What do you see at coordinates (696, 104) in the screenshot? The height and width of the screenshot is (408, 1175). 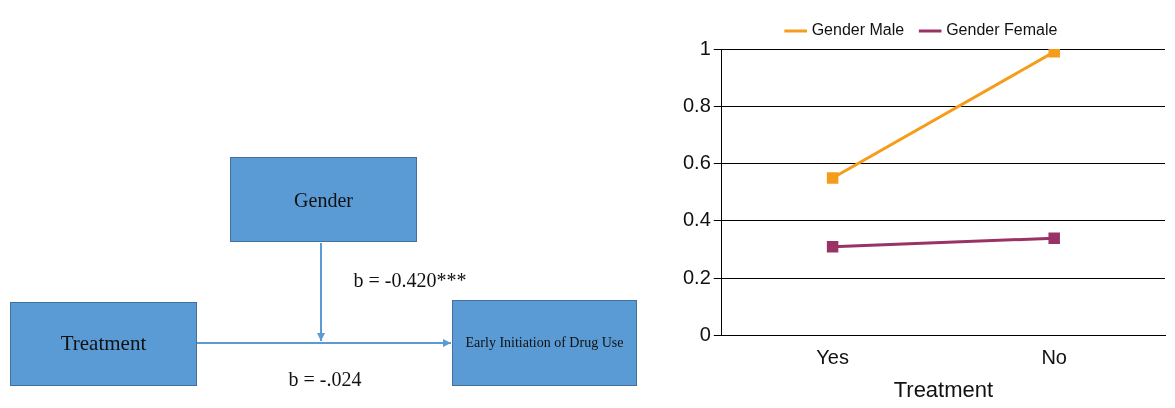 I see `y-tick-label: 0.8` at bounding box center [696, 104].